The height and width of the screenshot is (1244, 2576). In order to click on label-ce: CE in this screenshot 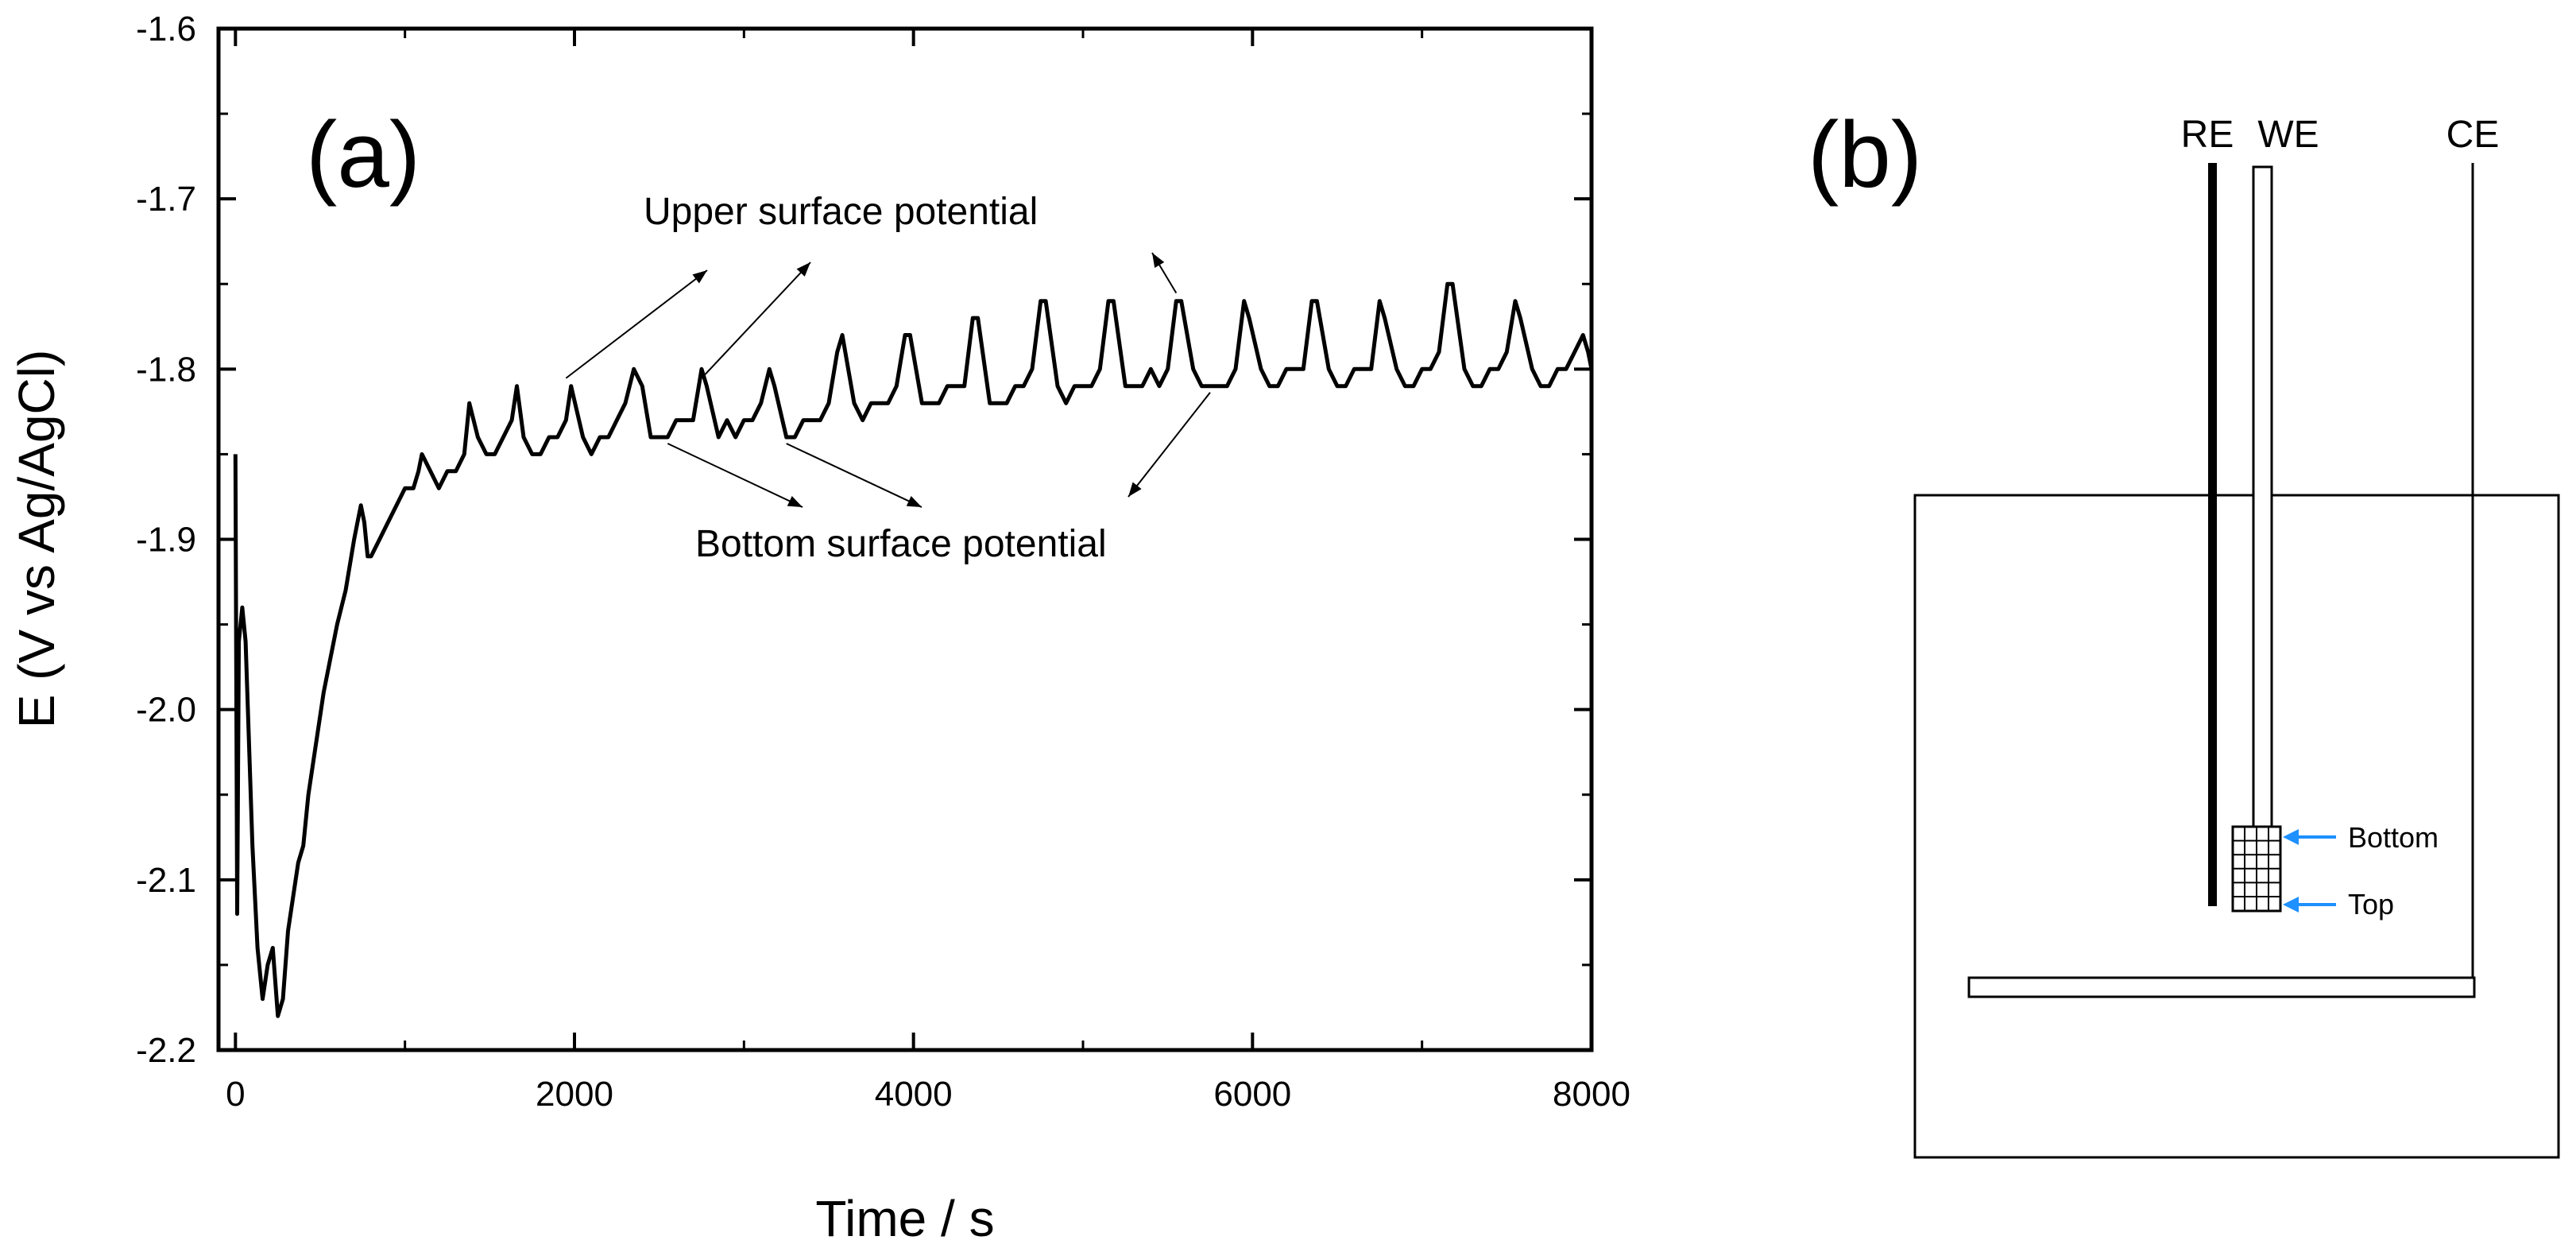, I will do `click(2473, 135)`.